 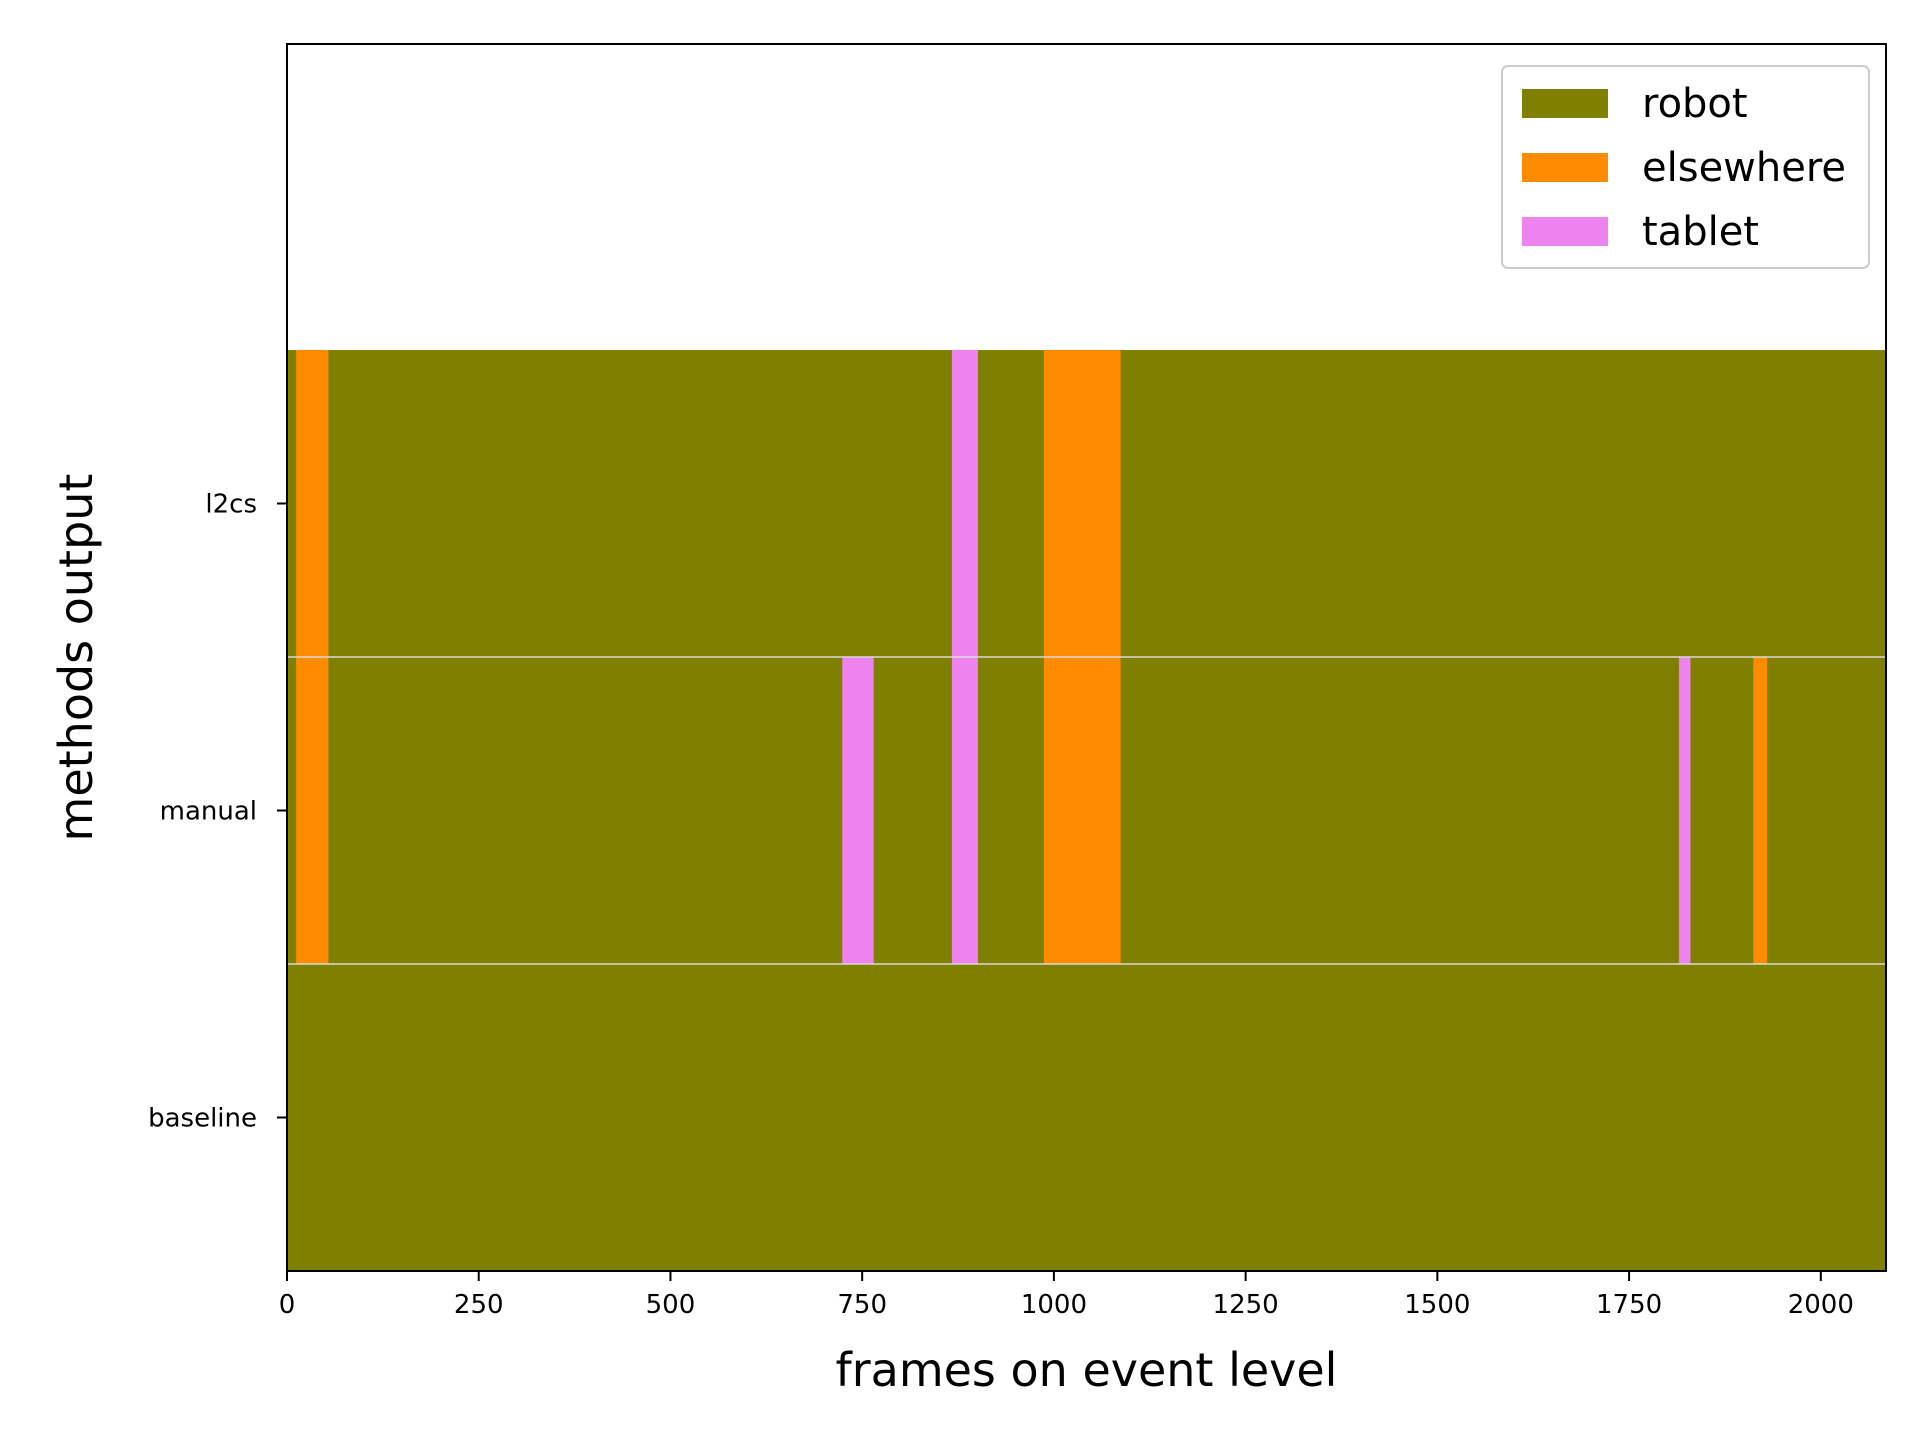 I want to click on x-tick-label-1750: 1750, so click(x=1629, y=1305).